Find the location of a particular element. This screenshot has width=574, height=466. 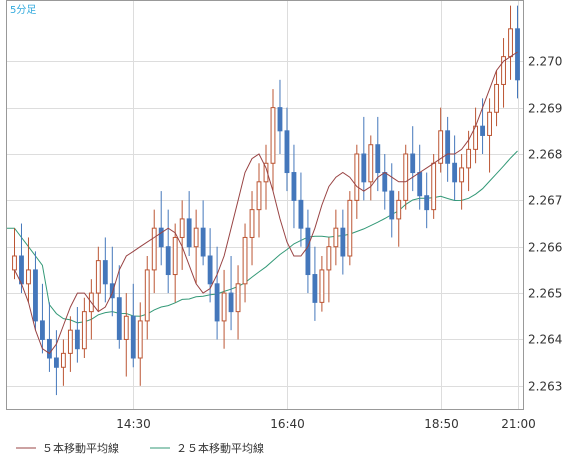

y-tick-label: 2.265 is located at coordinates (545, 294).